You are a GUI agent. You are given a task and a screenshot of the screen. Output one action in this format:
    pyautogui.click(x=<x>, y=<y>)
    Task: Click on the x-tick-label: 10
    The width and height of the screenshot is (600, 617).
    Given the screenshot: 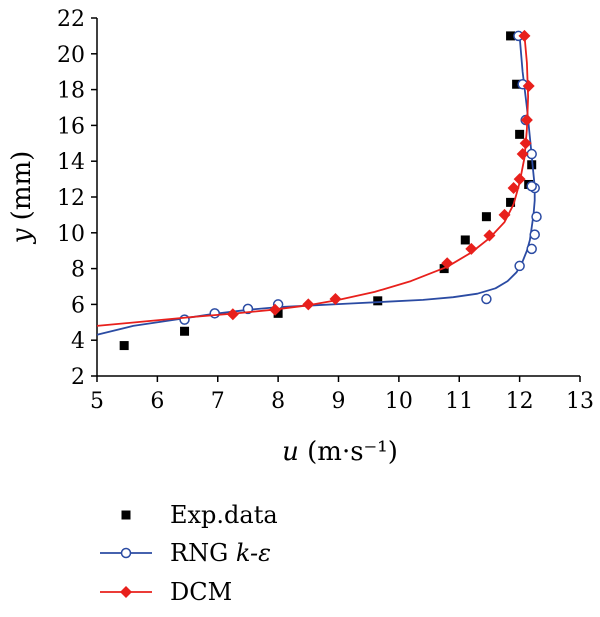 What is the action you would take?
    pyautogui.click(x=399, y=401)
    